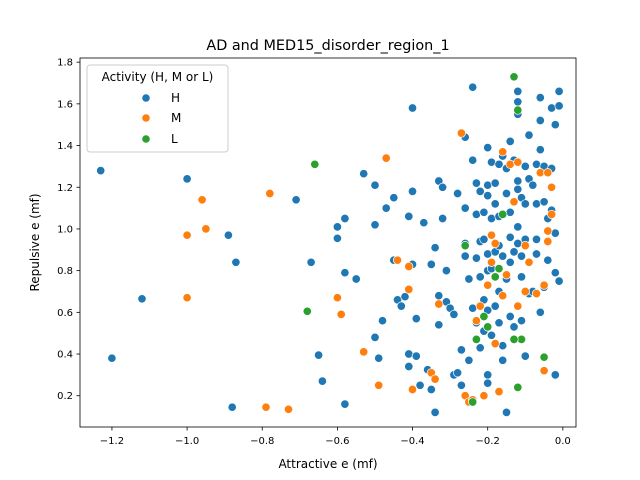  Describe the element at coordinates (327, 464) in the screenshot. I see `x-axis-label: Attractive e (mf)` at that location.